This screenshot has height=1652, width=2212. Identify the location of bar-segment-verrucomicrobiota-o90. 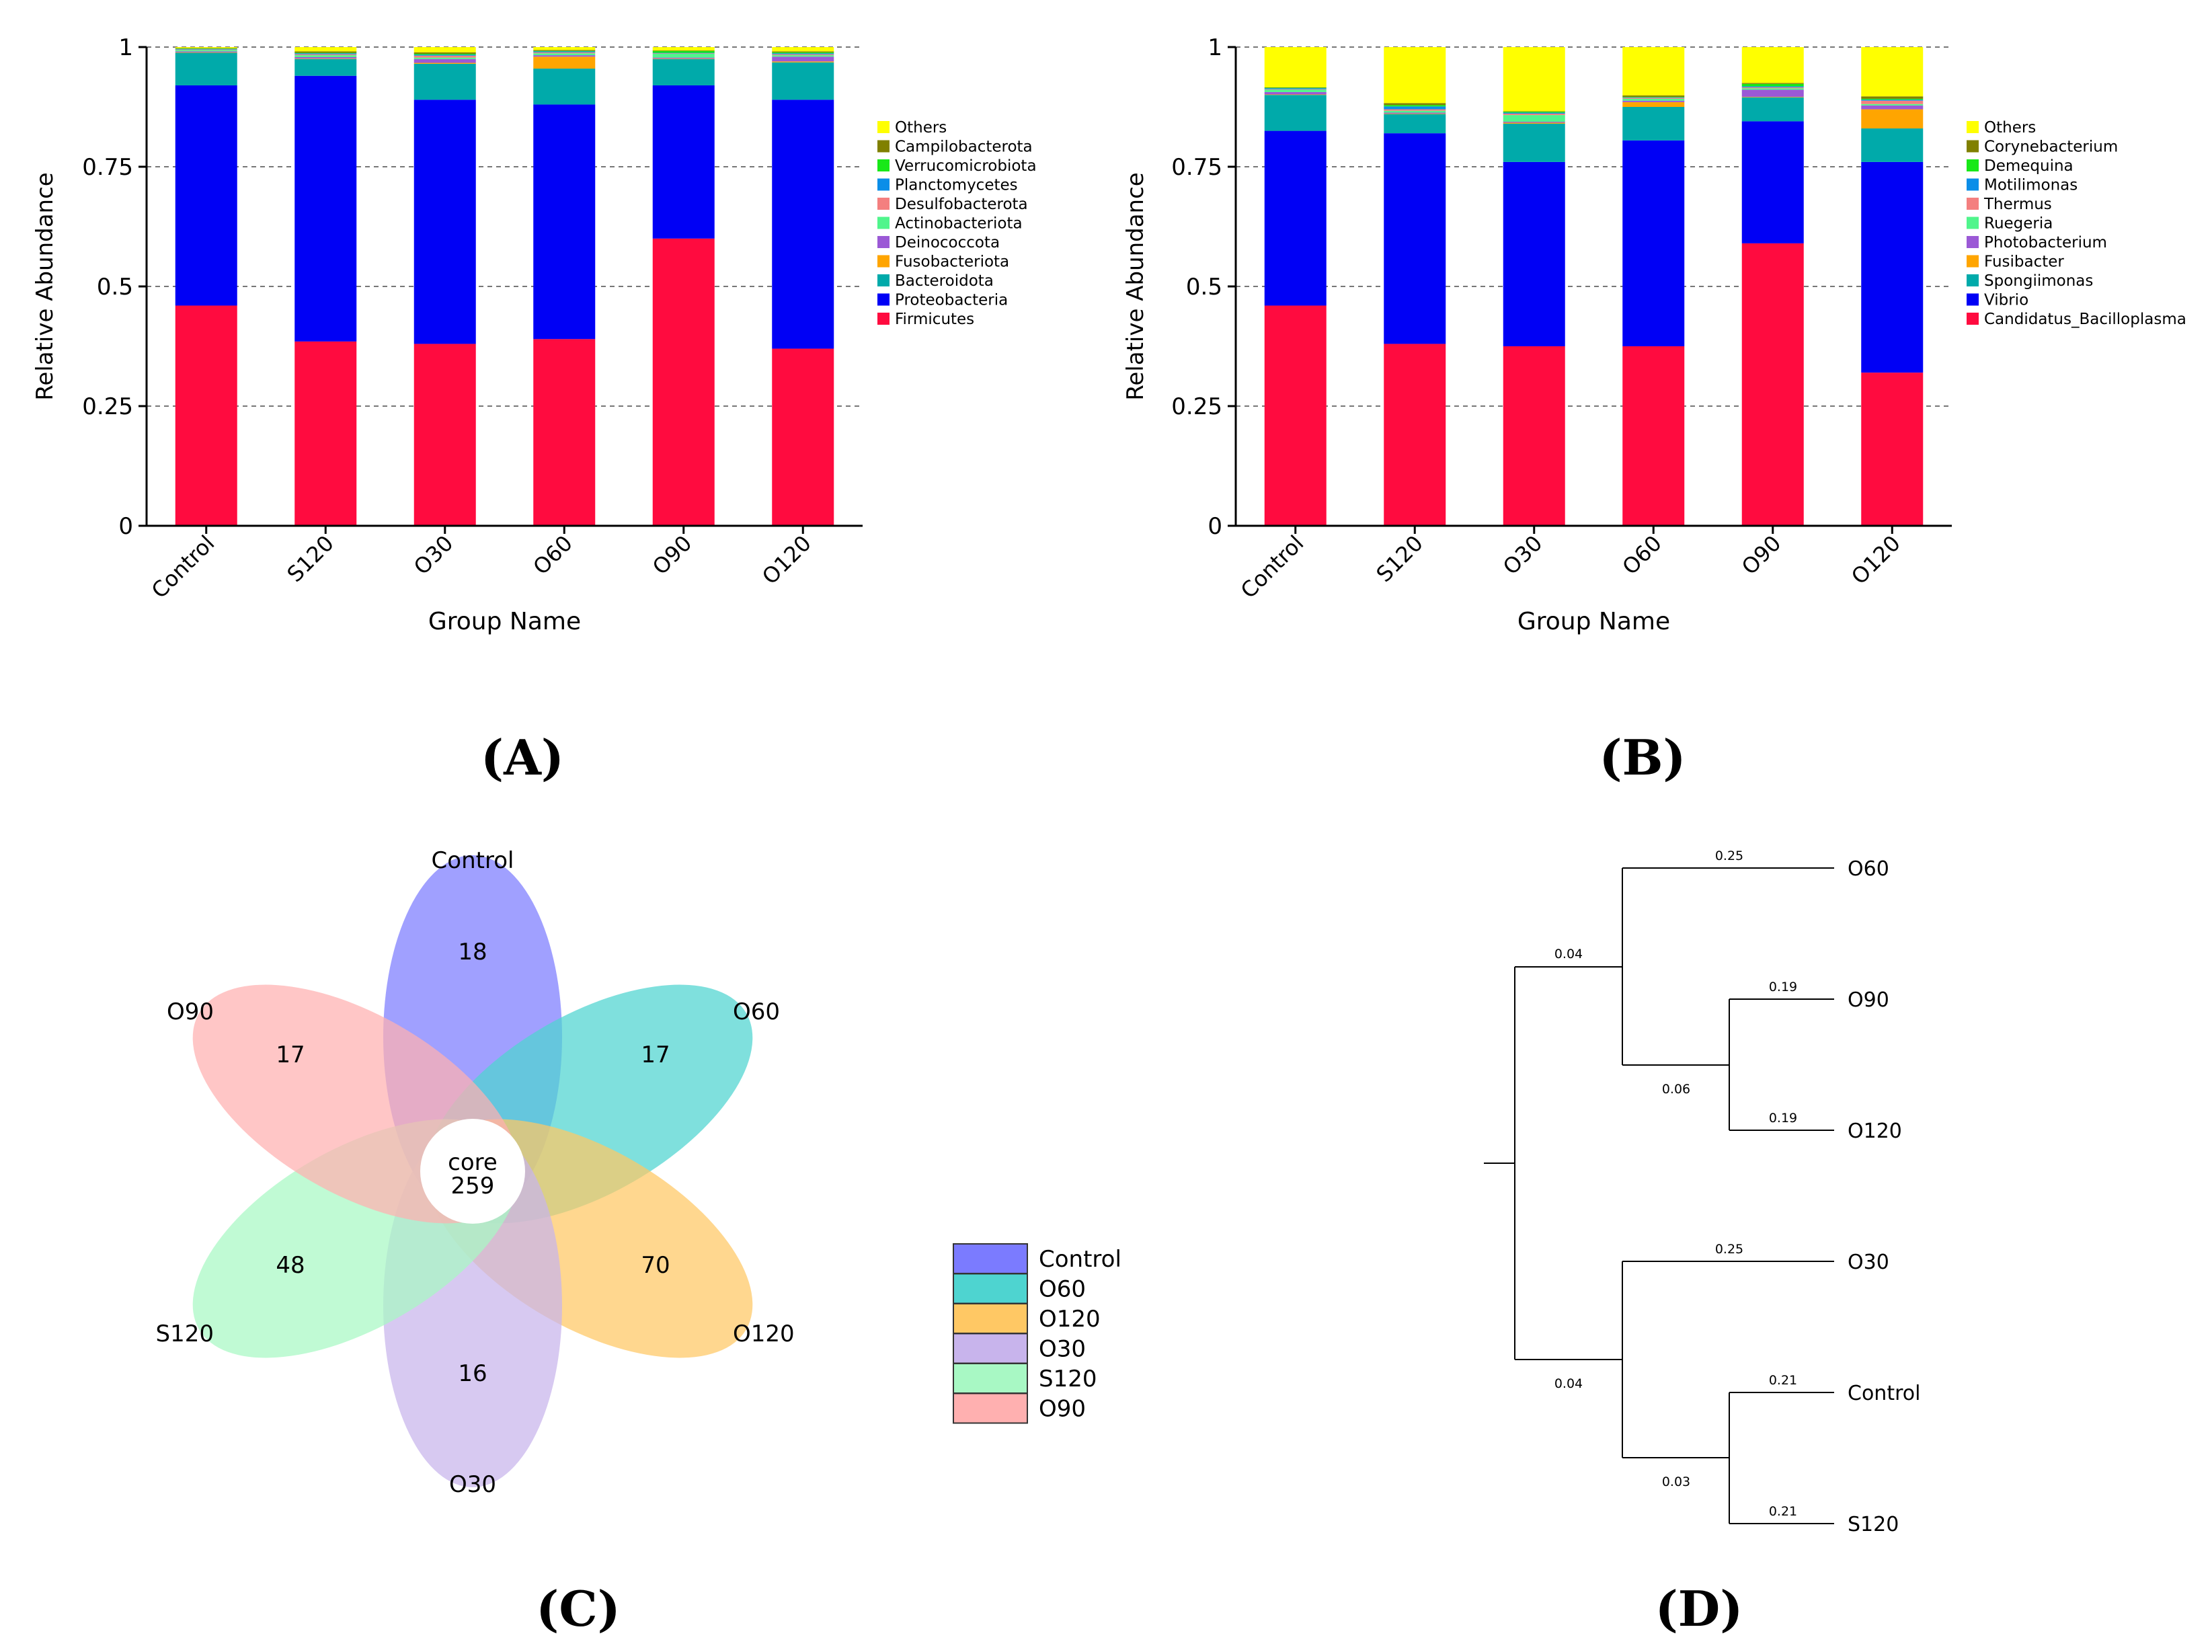
(683, 51).